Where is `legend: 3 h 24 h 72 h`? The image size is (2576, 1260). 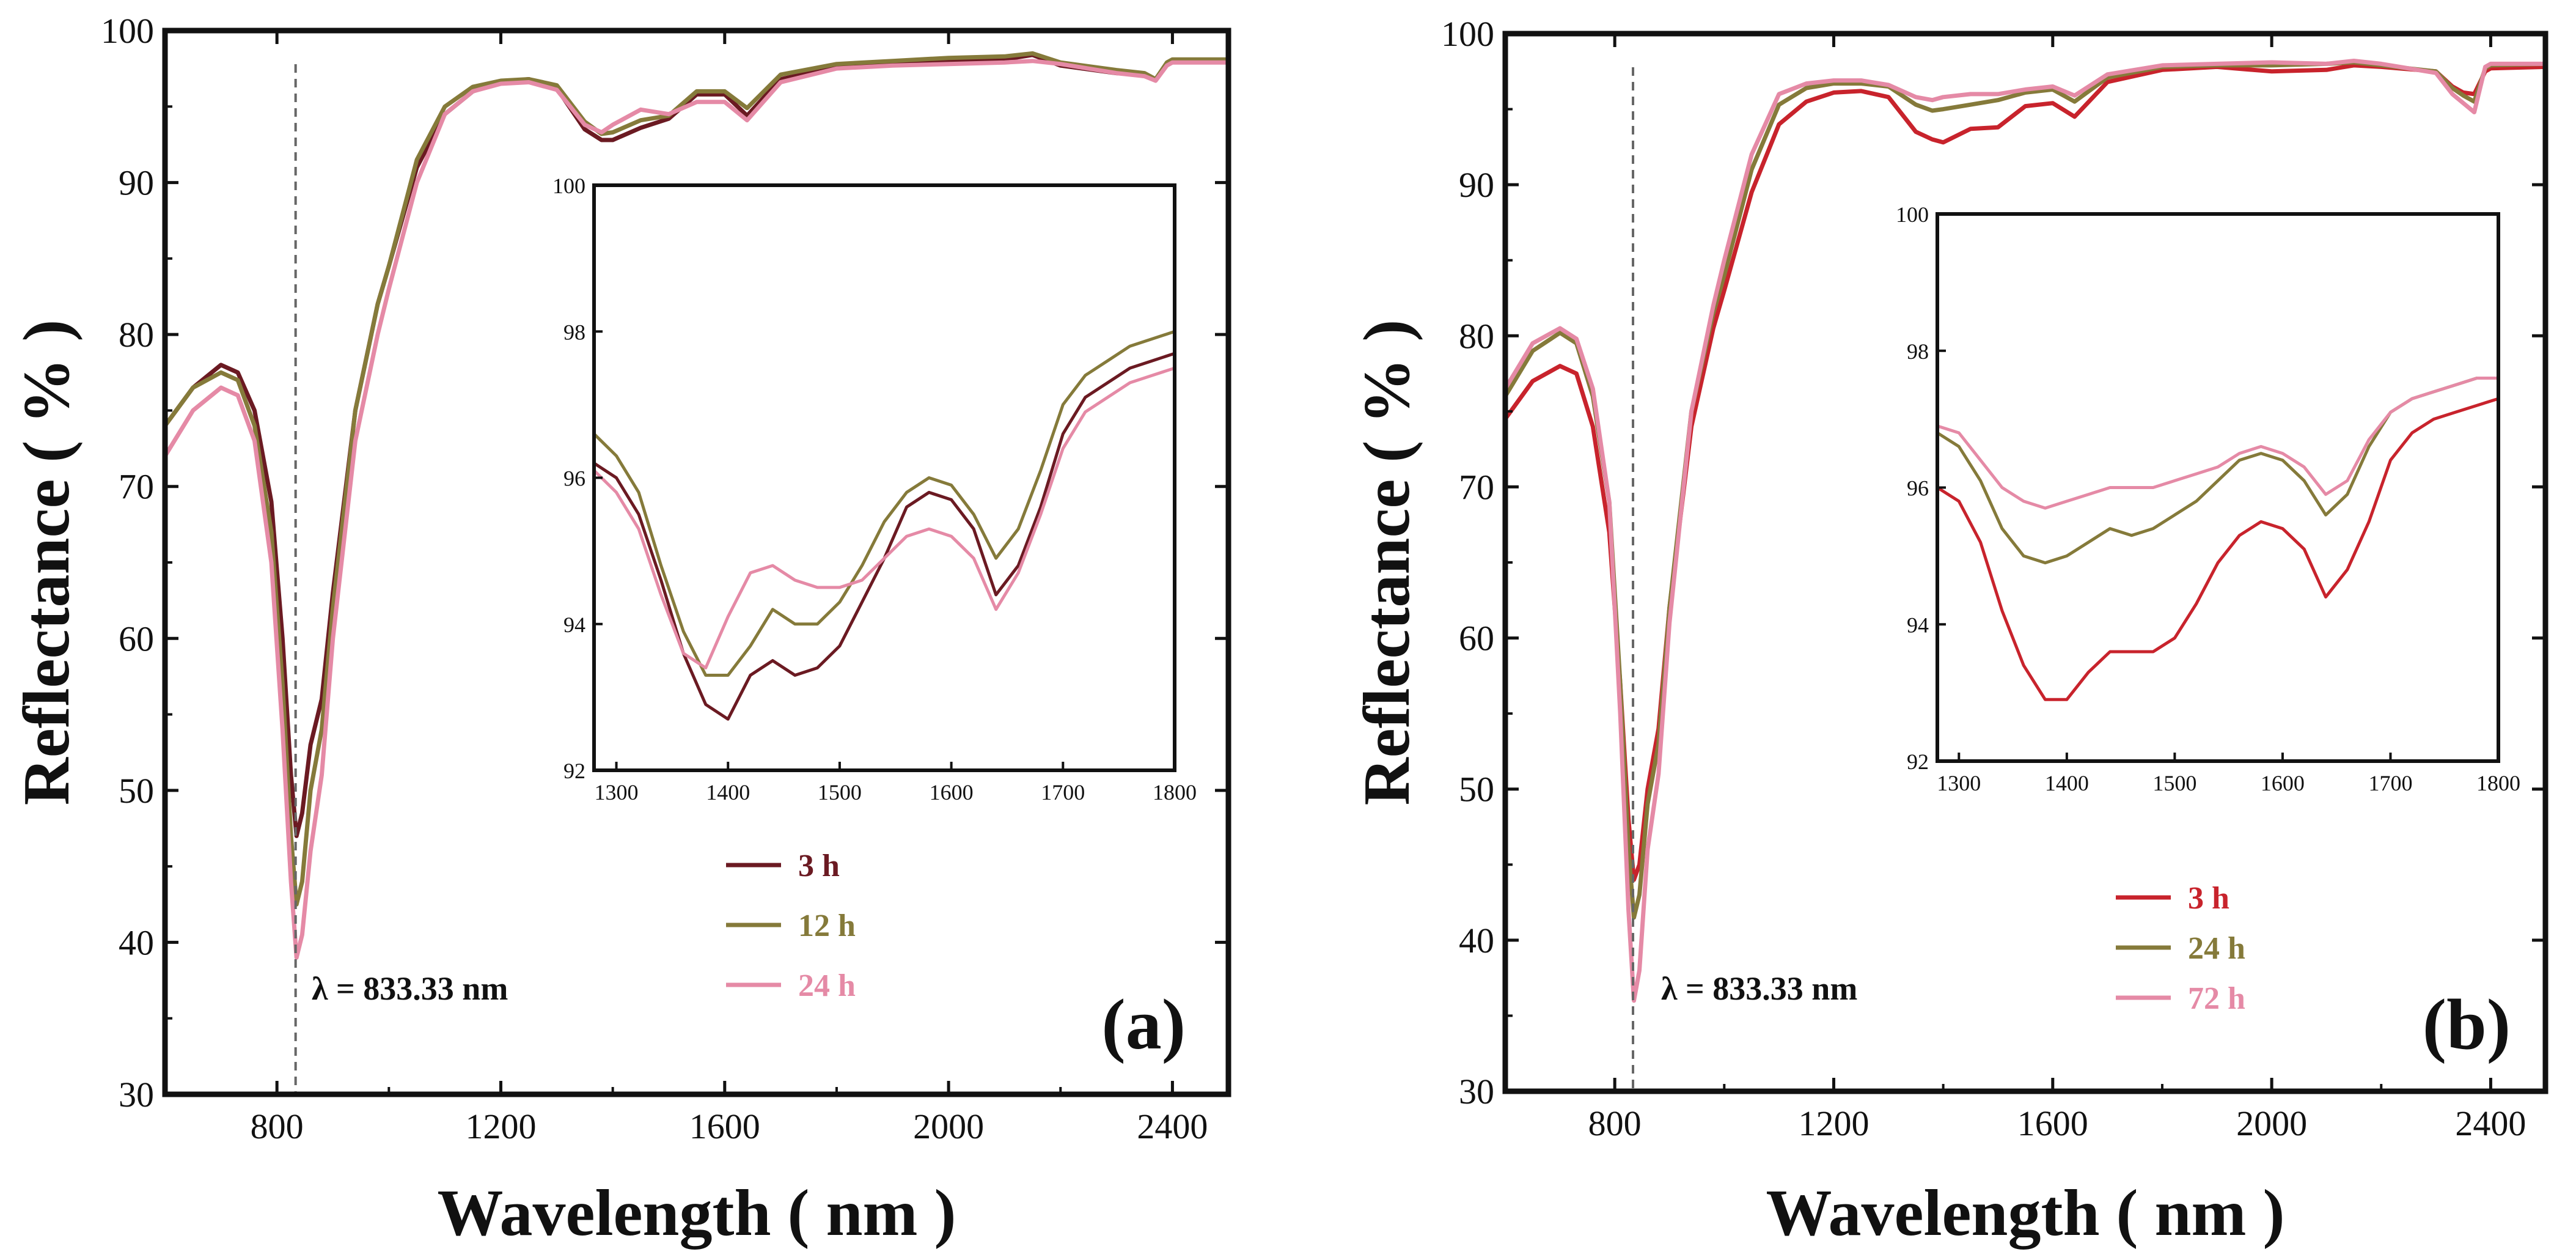 legend: 3 h 24 h 72 h is located at coordinates (2180, 948).